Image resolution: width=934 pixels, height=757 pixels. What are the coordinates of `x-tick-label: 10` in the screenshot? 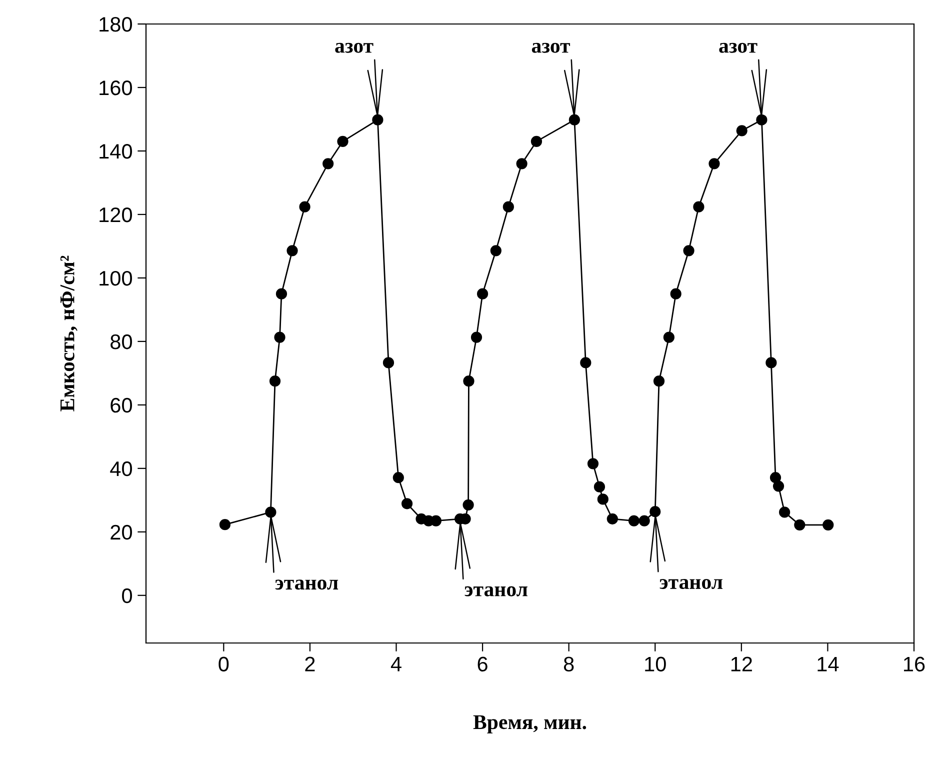 It's located at (655, 664).